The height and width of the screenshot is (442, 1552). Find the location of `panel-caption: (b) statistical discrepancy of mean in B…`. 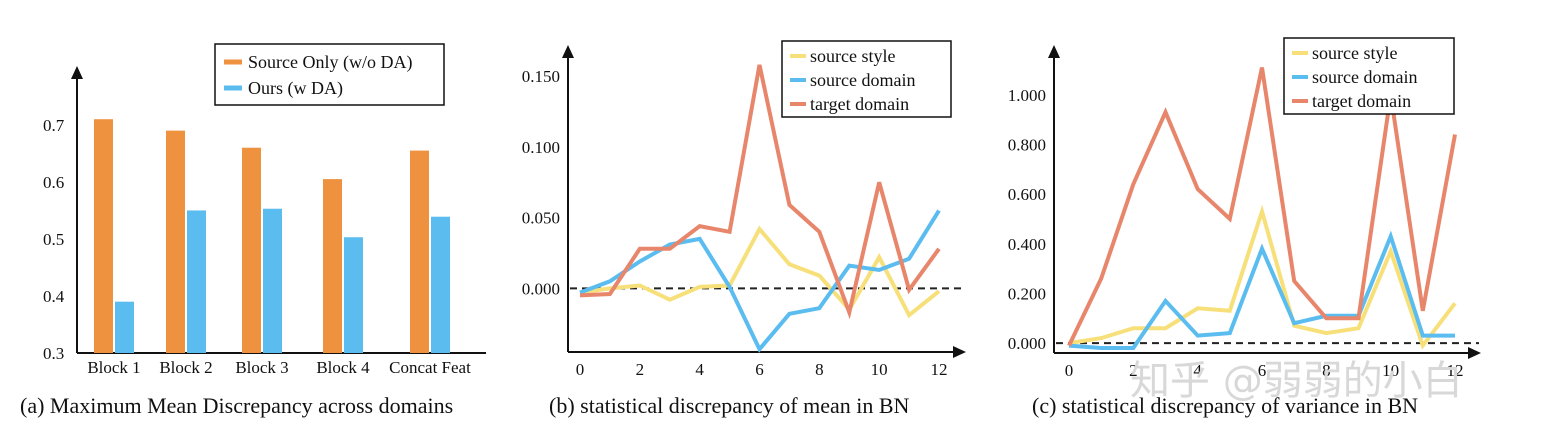

panel-caption: (b) statistical discrepancy of mean in B… is located at coordinates (729, 405).